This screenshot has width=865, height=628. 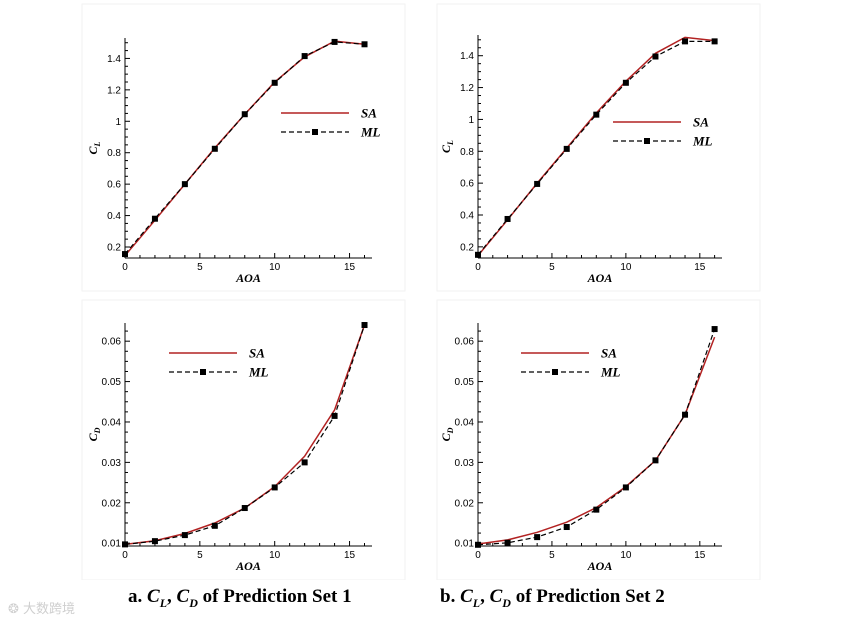 What do you see at coordinates (274, 596) in the screenshot?
I see `caption-suffix: of Prediction Set 1` at bounding box center [274, 596].